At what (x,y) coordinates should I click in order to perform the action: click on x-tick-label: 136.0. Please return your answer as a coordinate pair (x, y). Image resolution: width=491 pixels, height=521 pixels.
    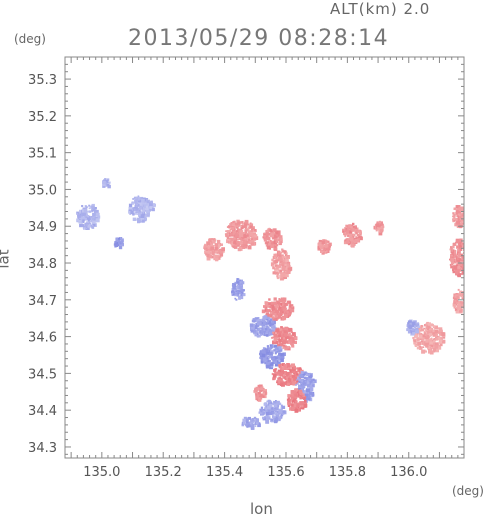
    Looking at the image, I should click on (408, 472).